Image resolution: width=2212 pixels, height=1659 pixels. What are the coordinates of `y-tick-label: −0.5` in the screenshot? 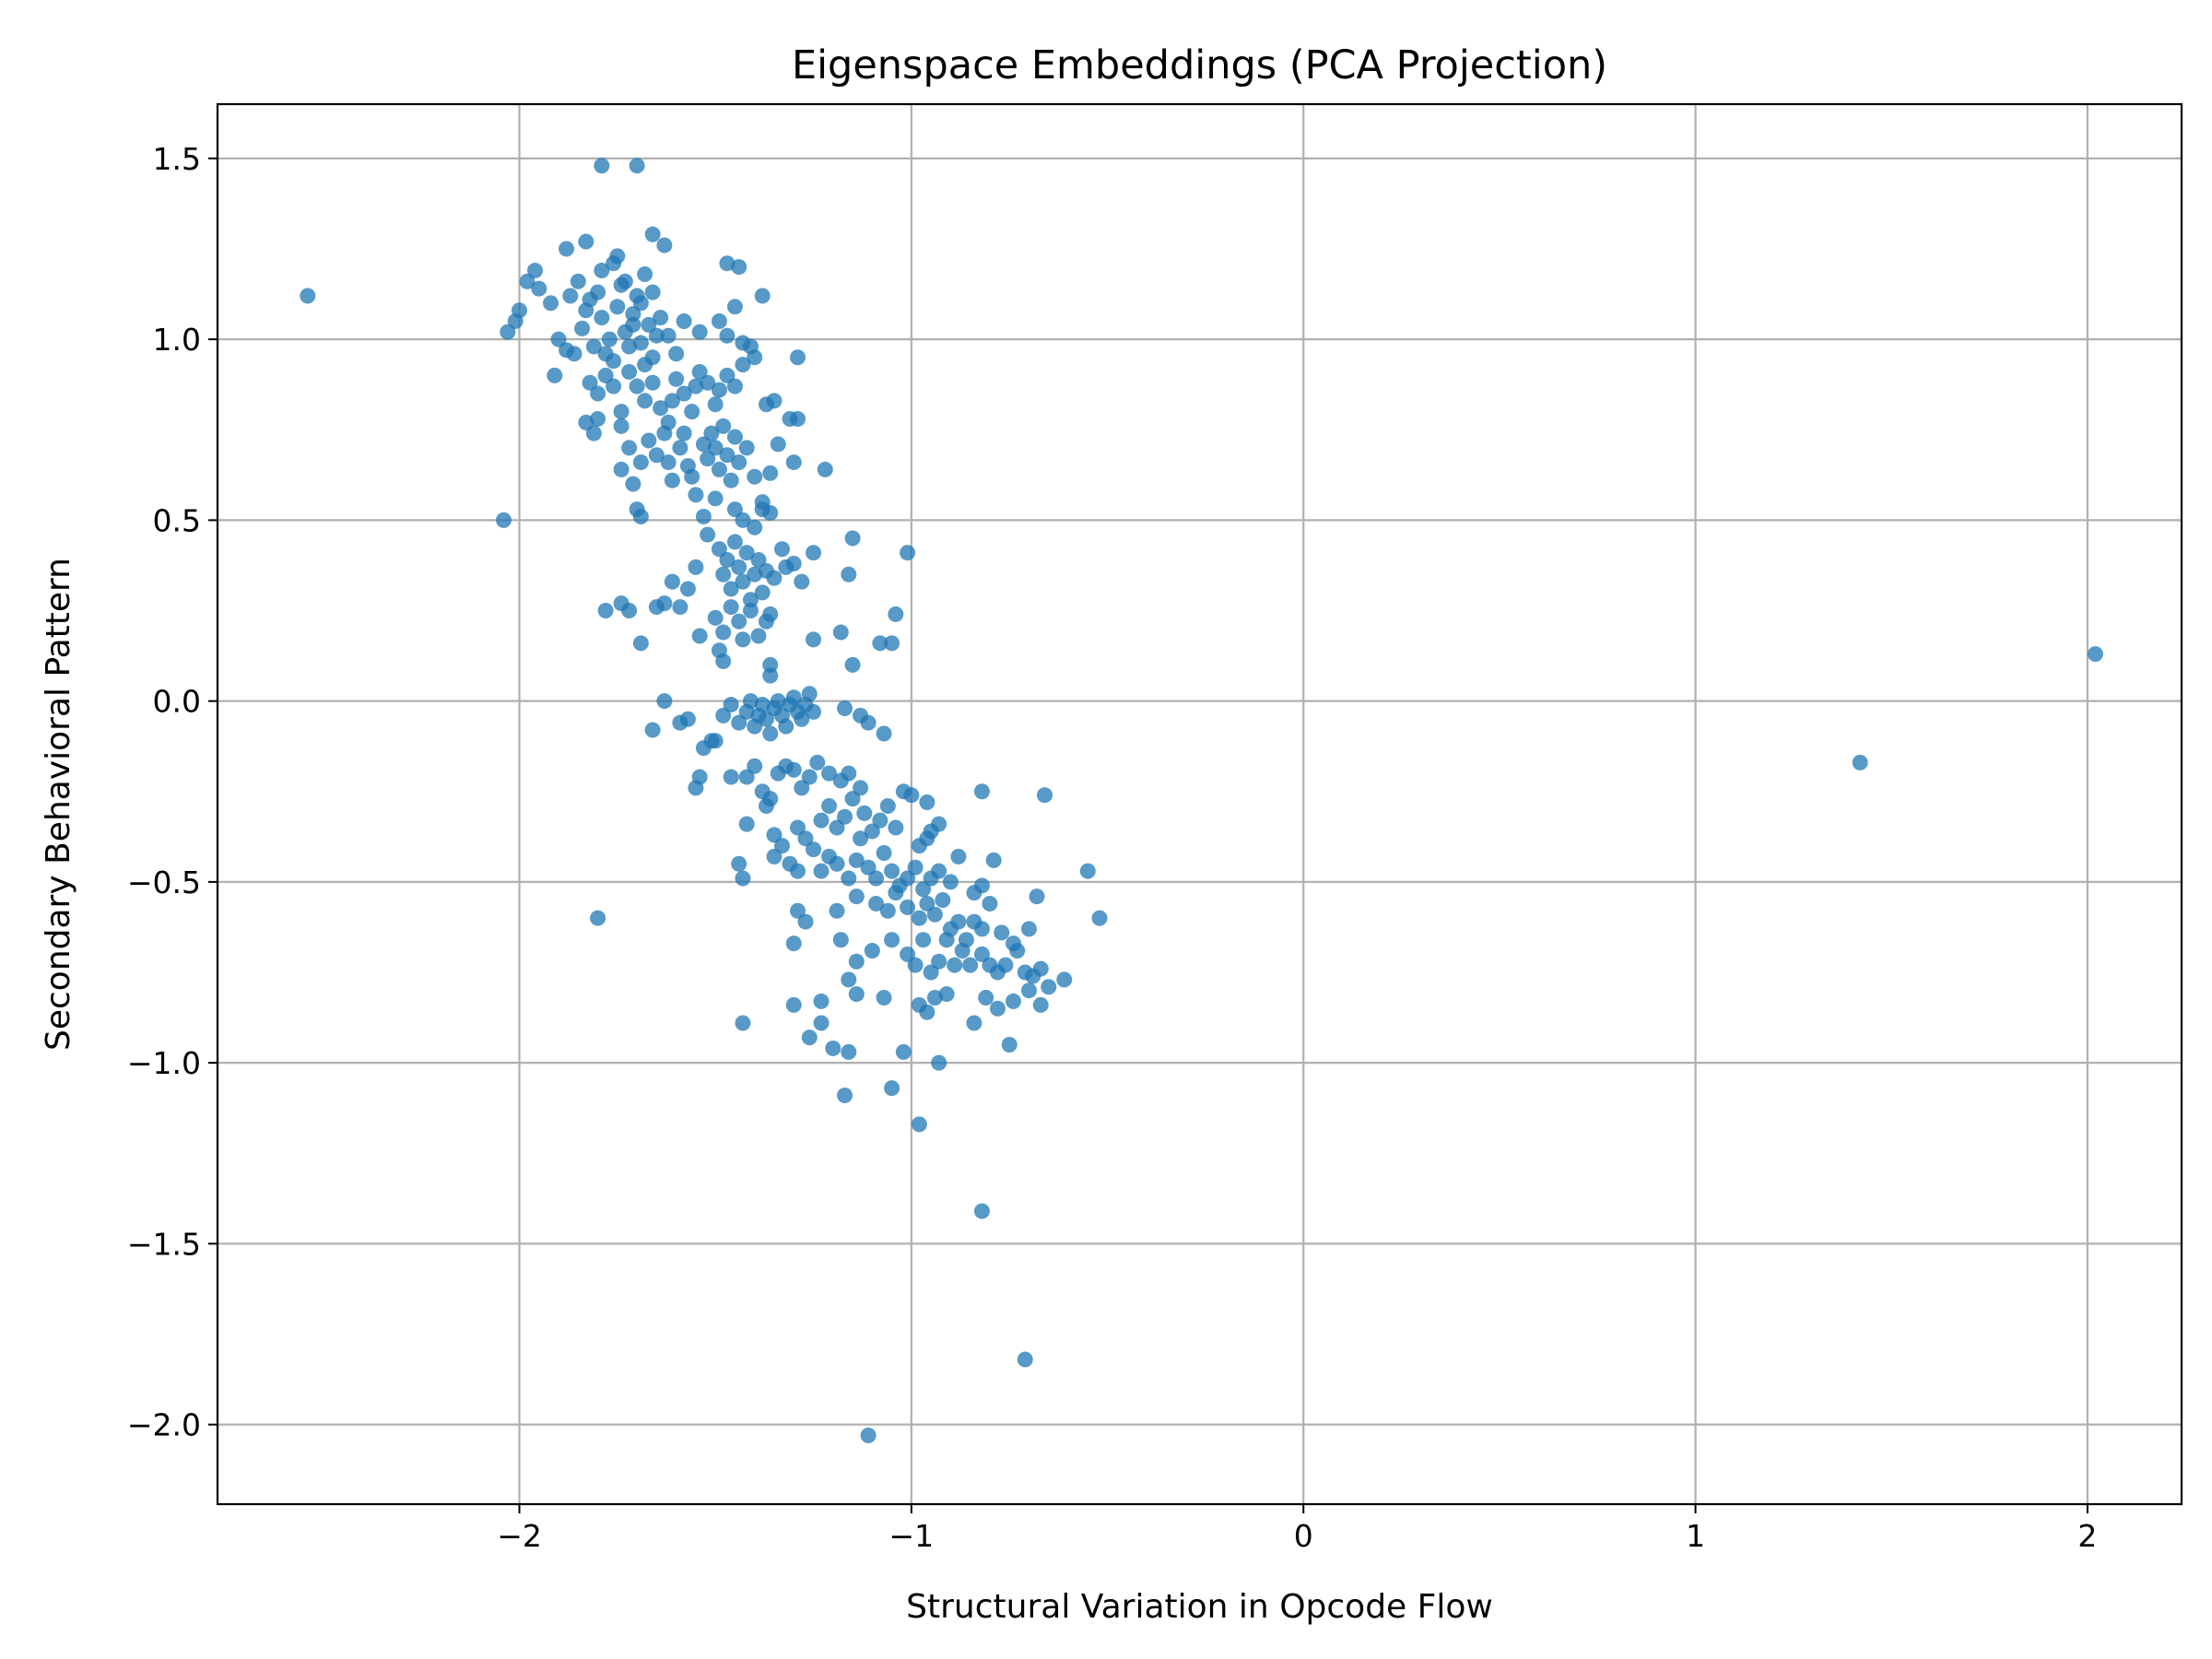 It's located at (164, 882).